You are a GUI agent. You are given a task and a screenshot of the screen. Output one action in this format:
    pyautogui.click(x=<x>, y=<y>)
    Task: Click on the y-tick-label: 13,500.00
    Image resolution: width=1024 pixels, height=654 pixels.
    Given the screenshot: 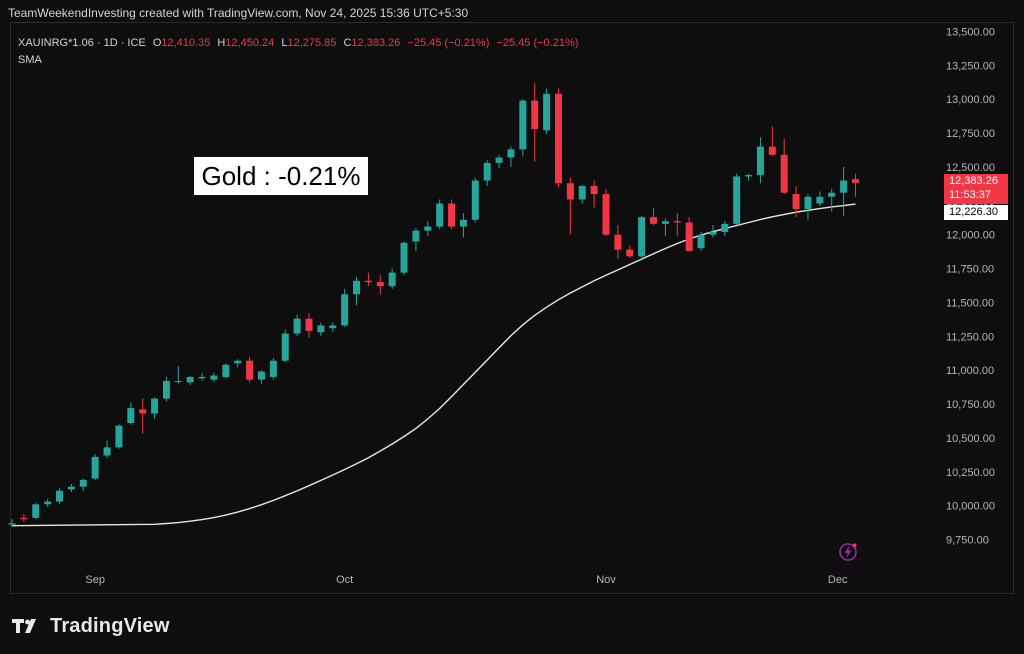 What is the action you would take?
    pyautogui.click(x=970, y=33)
    